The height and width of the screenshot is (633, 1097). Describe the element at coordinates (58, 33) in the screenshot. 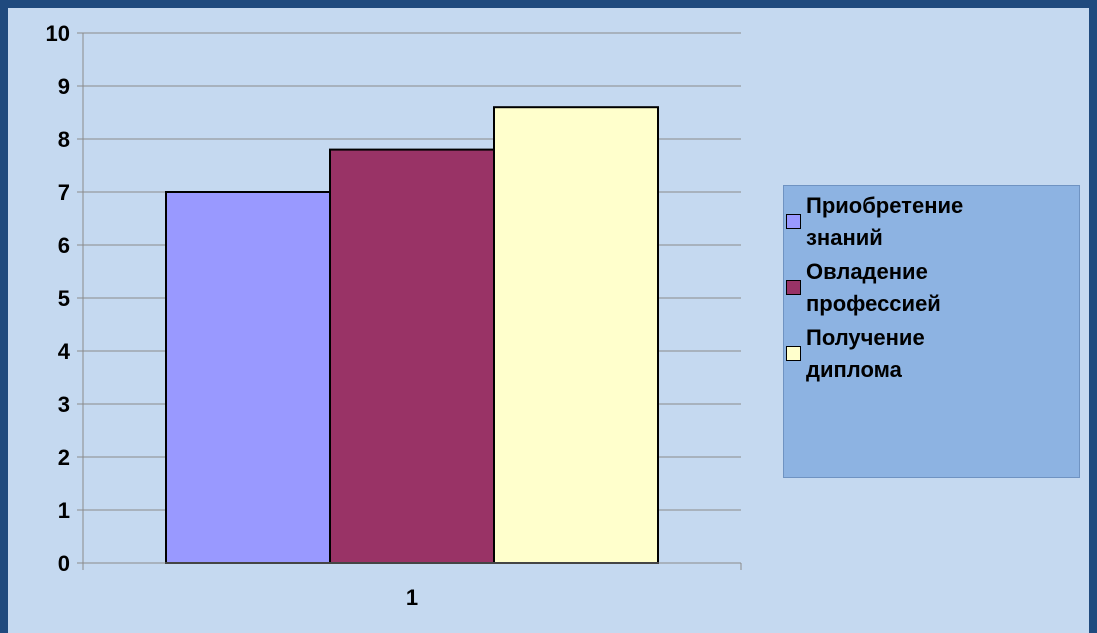

I see `y-tick-label: 10` at that location.